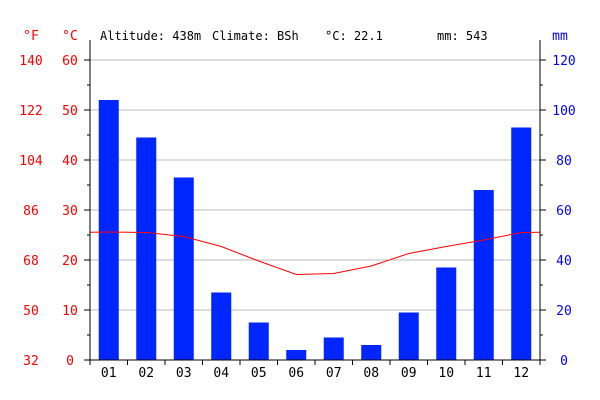  I want to click on celsius-tick-label: 50, so click(70, 111).